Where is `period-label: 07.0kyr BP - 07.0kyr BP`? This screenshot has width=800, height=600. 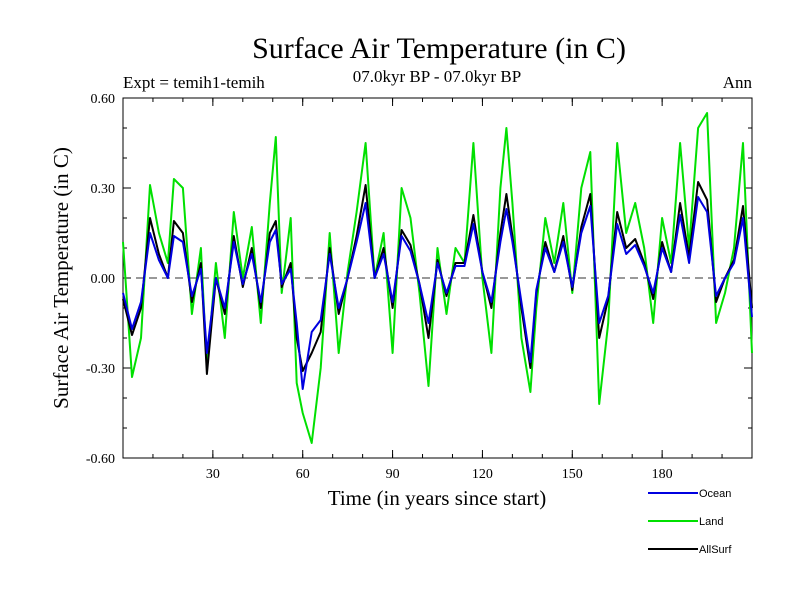 period-label: 07.0kyr BP - 07.0kyr BP is located at coordinates (437, 76).